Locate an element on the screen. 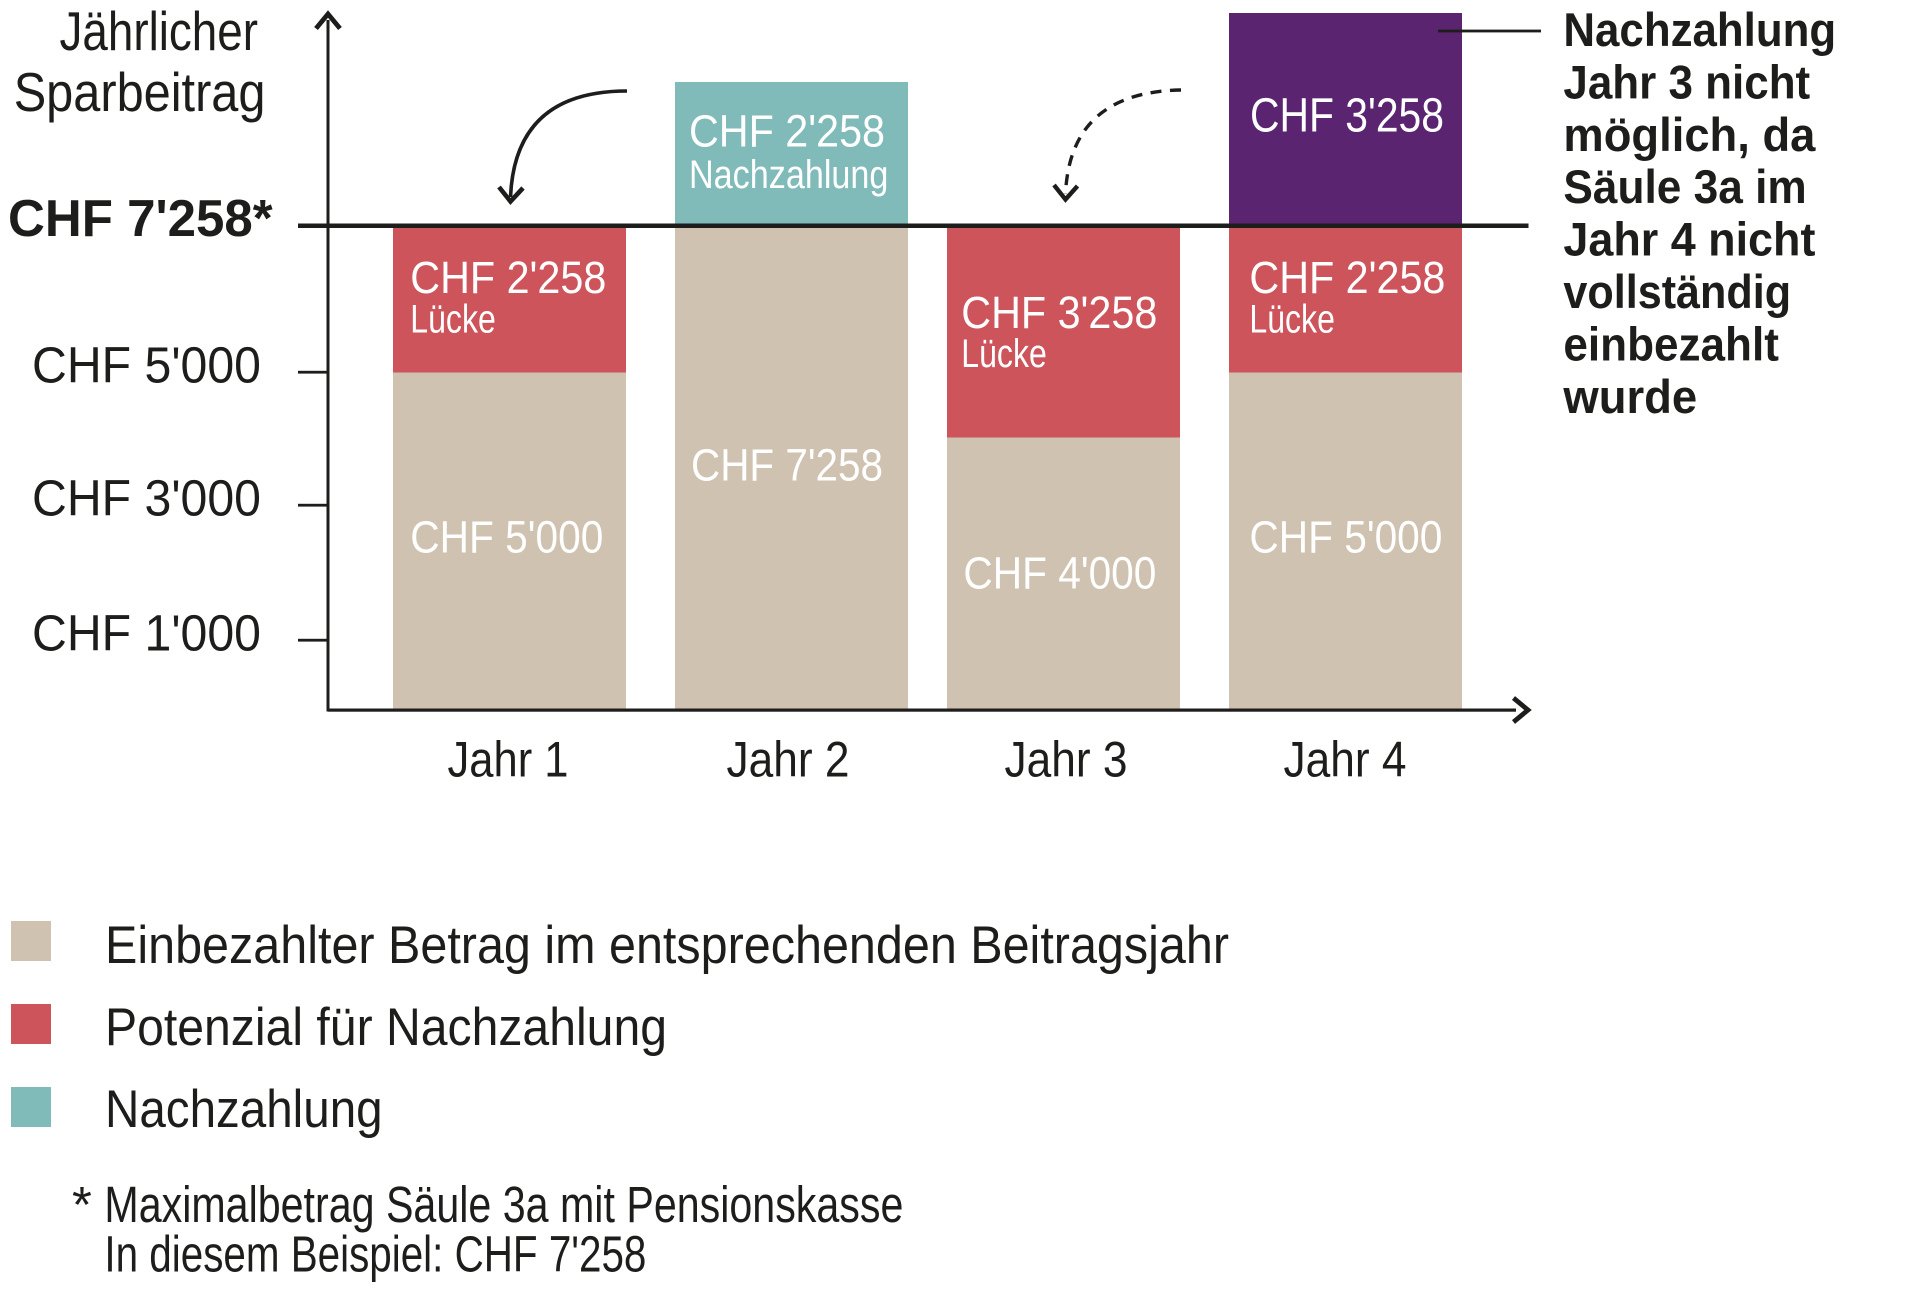  svg-text: Jahr 4 nicht is located at coordinates (1689, 240).